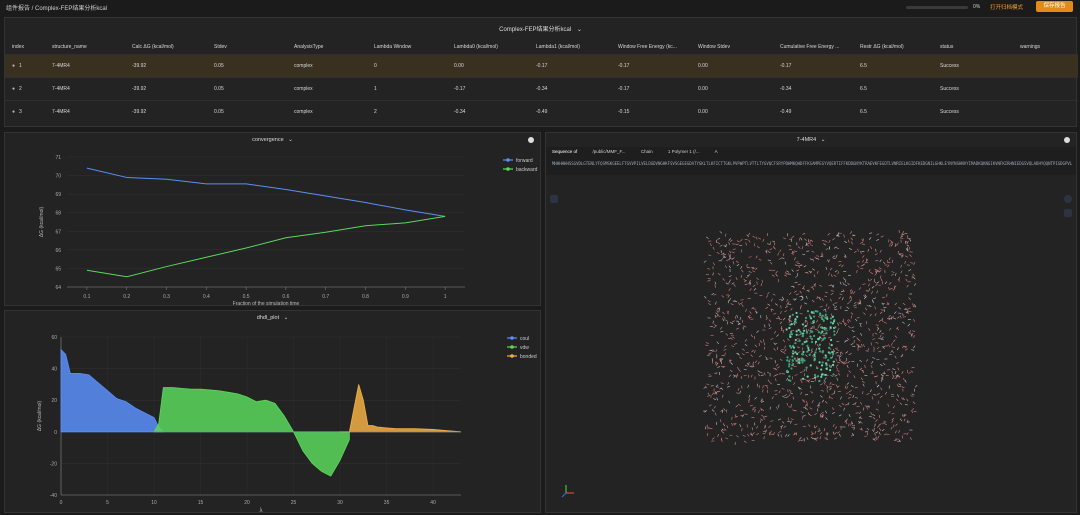  What do you see at coordinates (54, 370) in the screenshot?
I see `y-tick-label: 40` at bounding box center [54, 370].